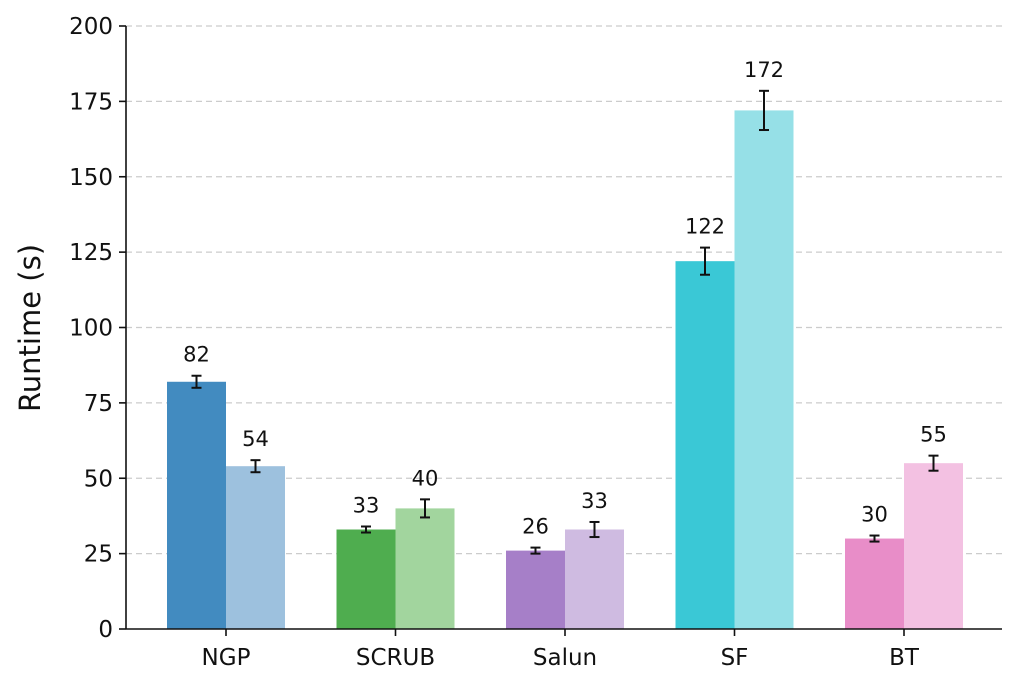 This screenshot has height=687, width=1016. I want to click on x-tick-label: SCRUB, so click(395, 658).